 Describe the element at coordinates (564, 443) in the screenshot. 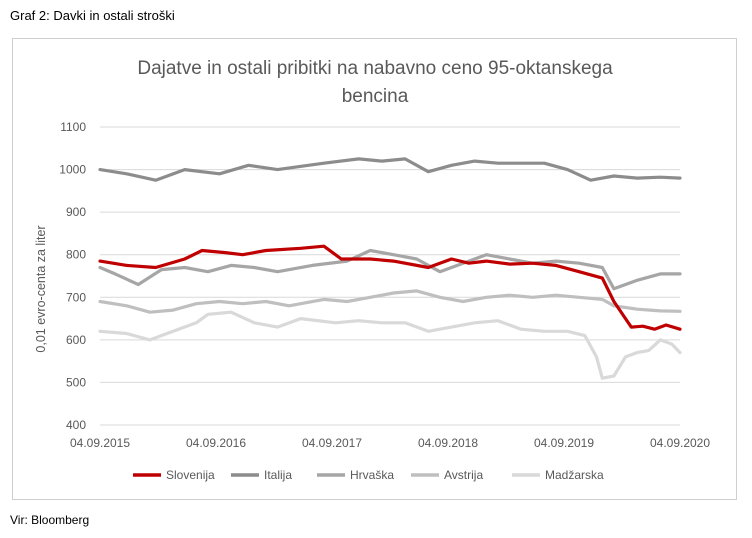

I see `x-tick-label: 04.09.2019` at that location.